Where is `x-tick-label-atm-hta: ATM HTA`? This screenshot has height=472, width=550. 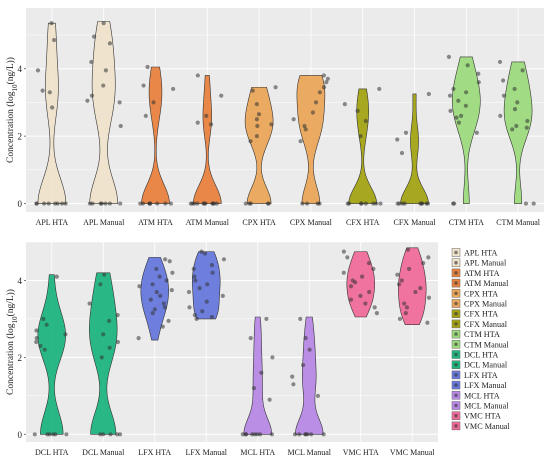 x-tick-label-atm-hta: ATM HTA is located at coordinates (155, 222).